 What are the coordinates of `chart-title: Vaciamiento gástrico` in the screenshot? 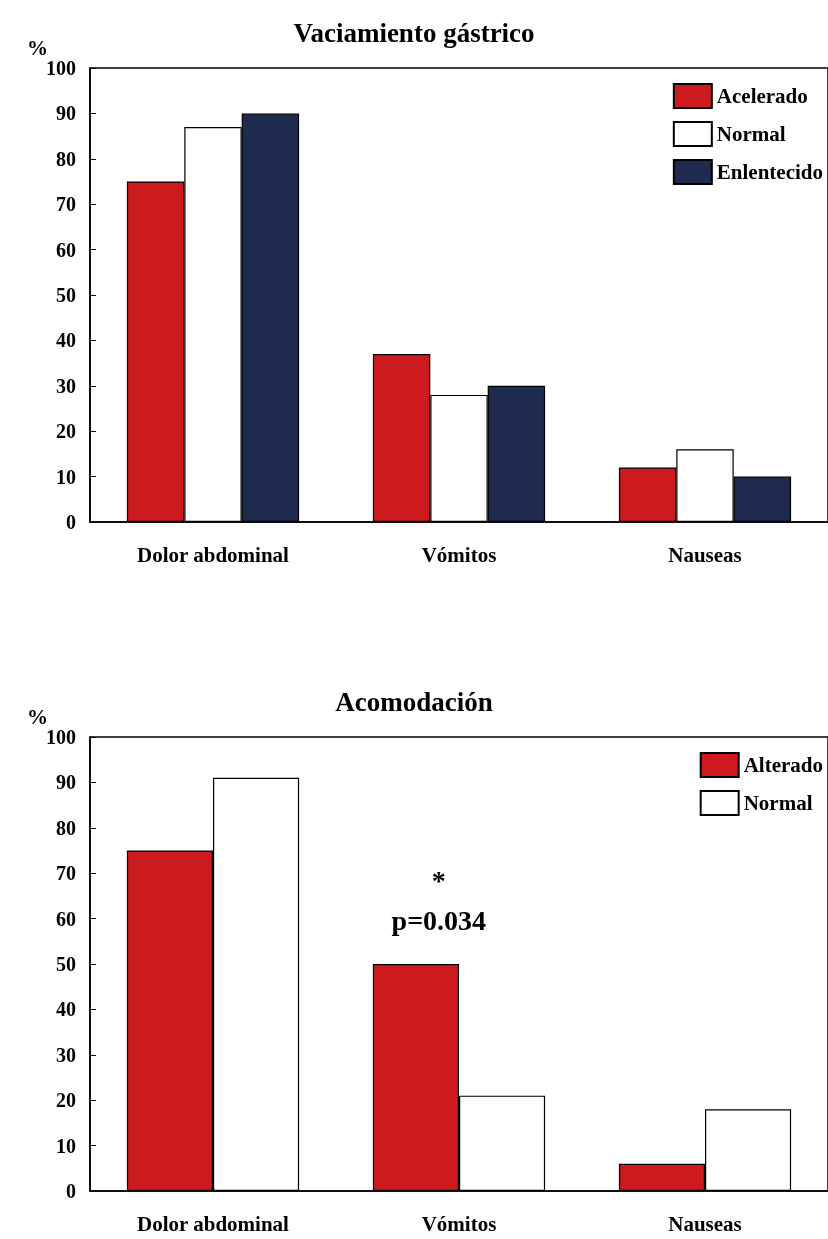 It's located at (414, 32).